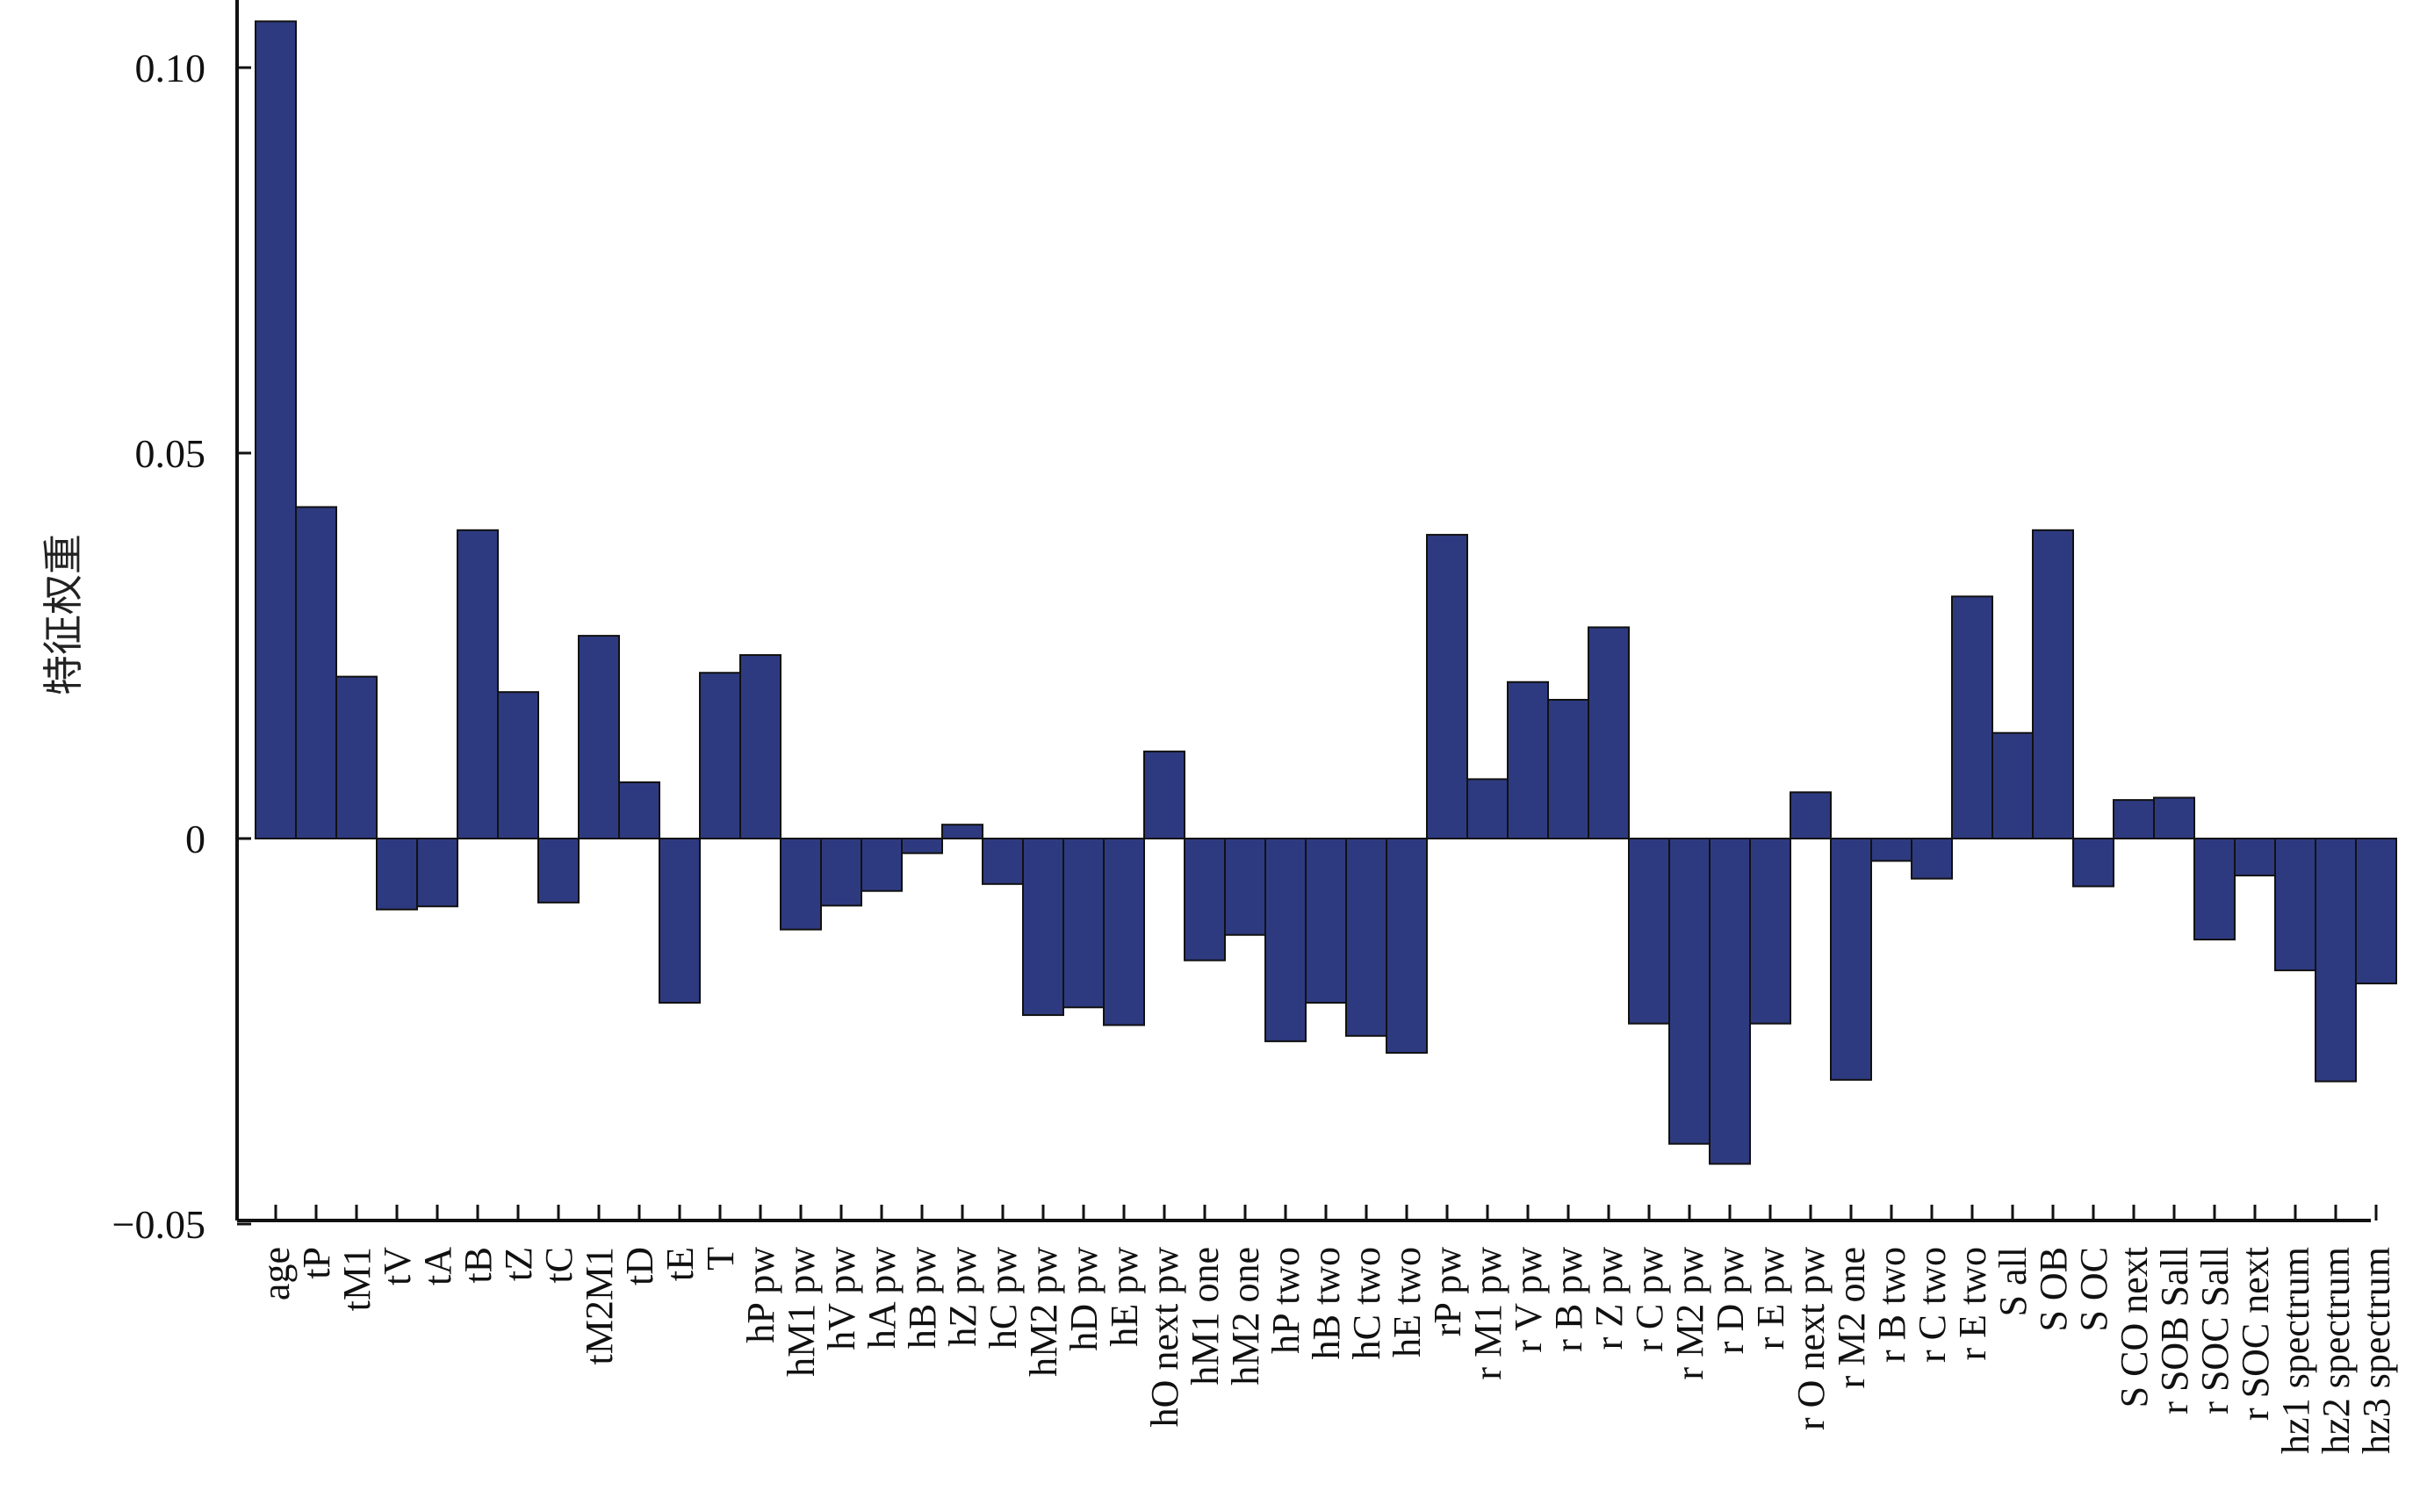 The height and width of the screenshot is (1512, 2420). I want to click on bar-hb-two, so click(1326, 921).